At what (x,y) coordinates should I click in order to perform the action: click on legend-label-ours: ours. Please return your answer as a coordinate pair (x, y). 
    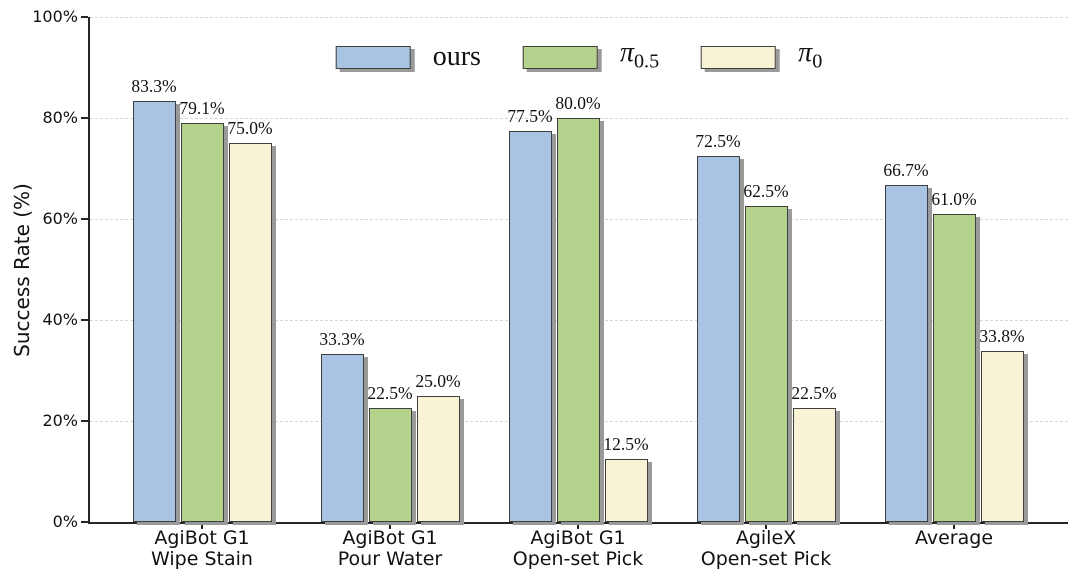
    Looking at the image, I should click on (456, 57).